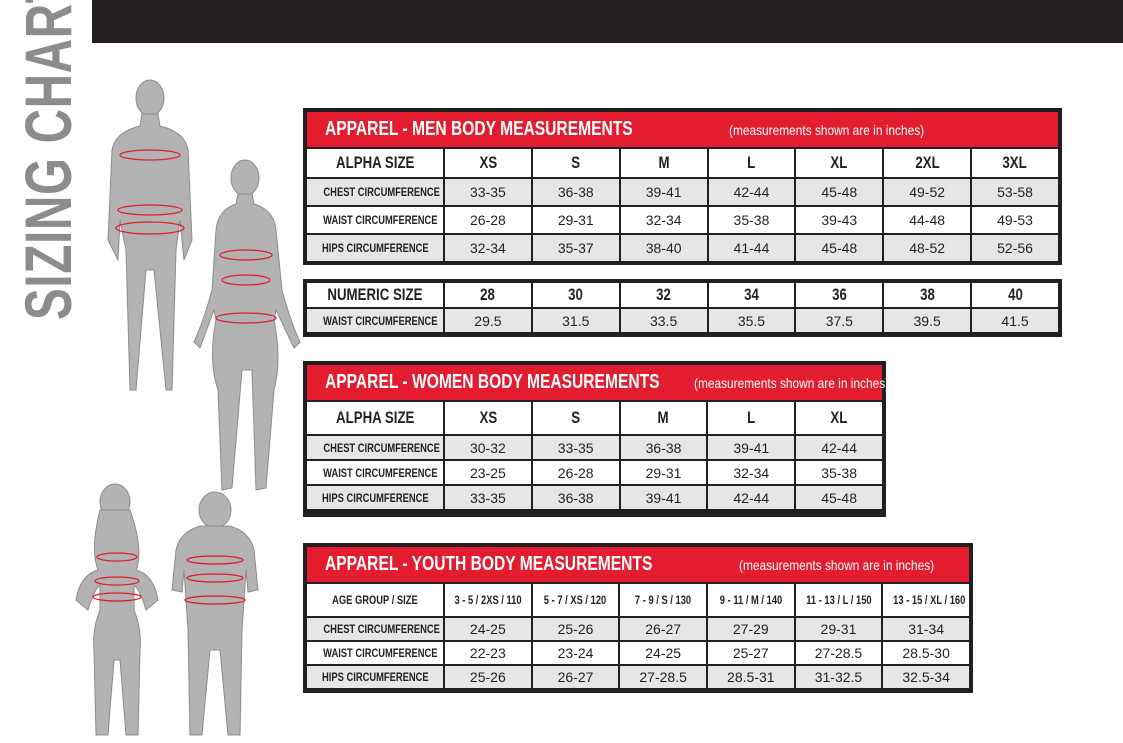 Image resolution: width=1123 pixels, height=743 pixels. What do you see at coordinates (1015, 192) in the screenshot?
I see `measurement-cell: 53-58` at bounding box center [1015, 192].